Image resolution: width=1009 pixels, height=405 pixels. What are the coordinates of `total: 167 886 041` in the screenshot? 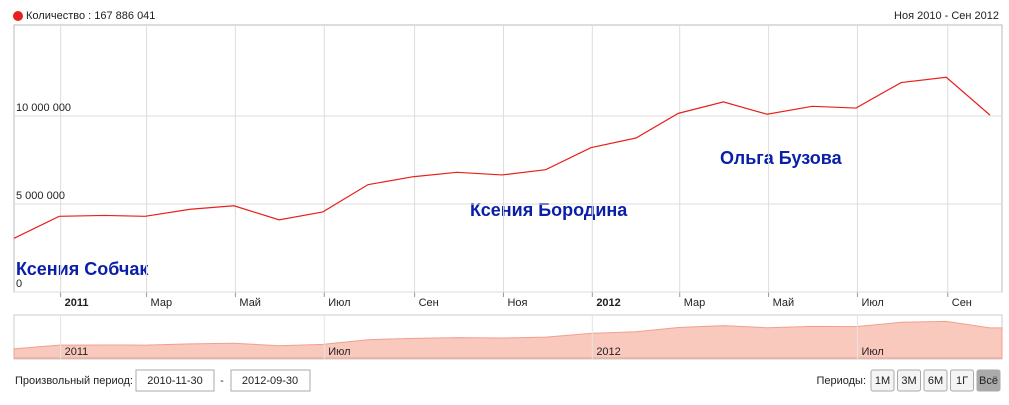 It's located at (124, 16).